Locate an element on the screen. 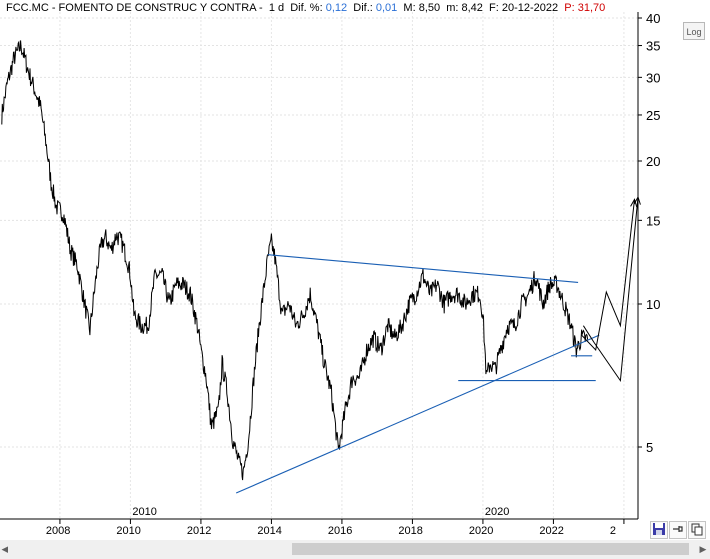  x-tick-label: 2012 is located at coordinates (199, 531).